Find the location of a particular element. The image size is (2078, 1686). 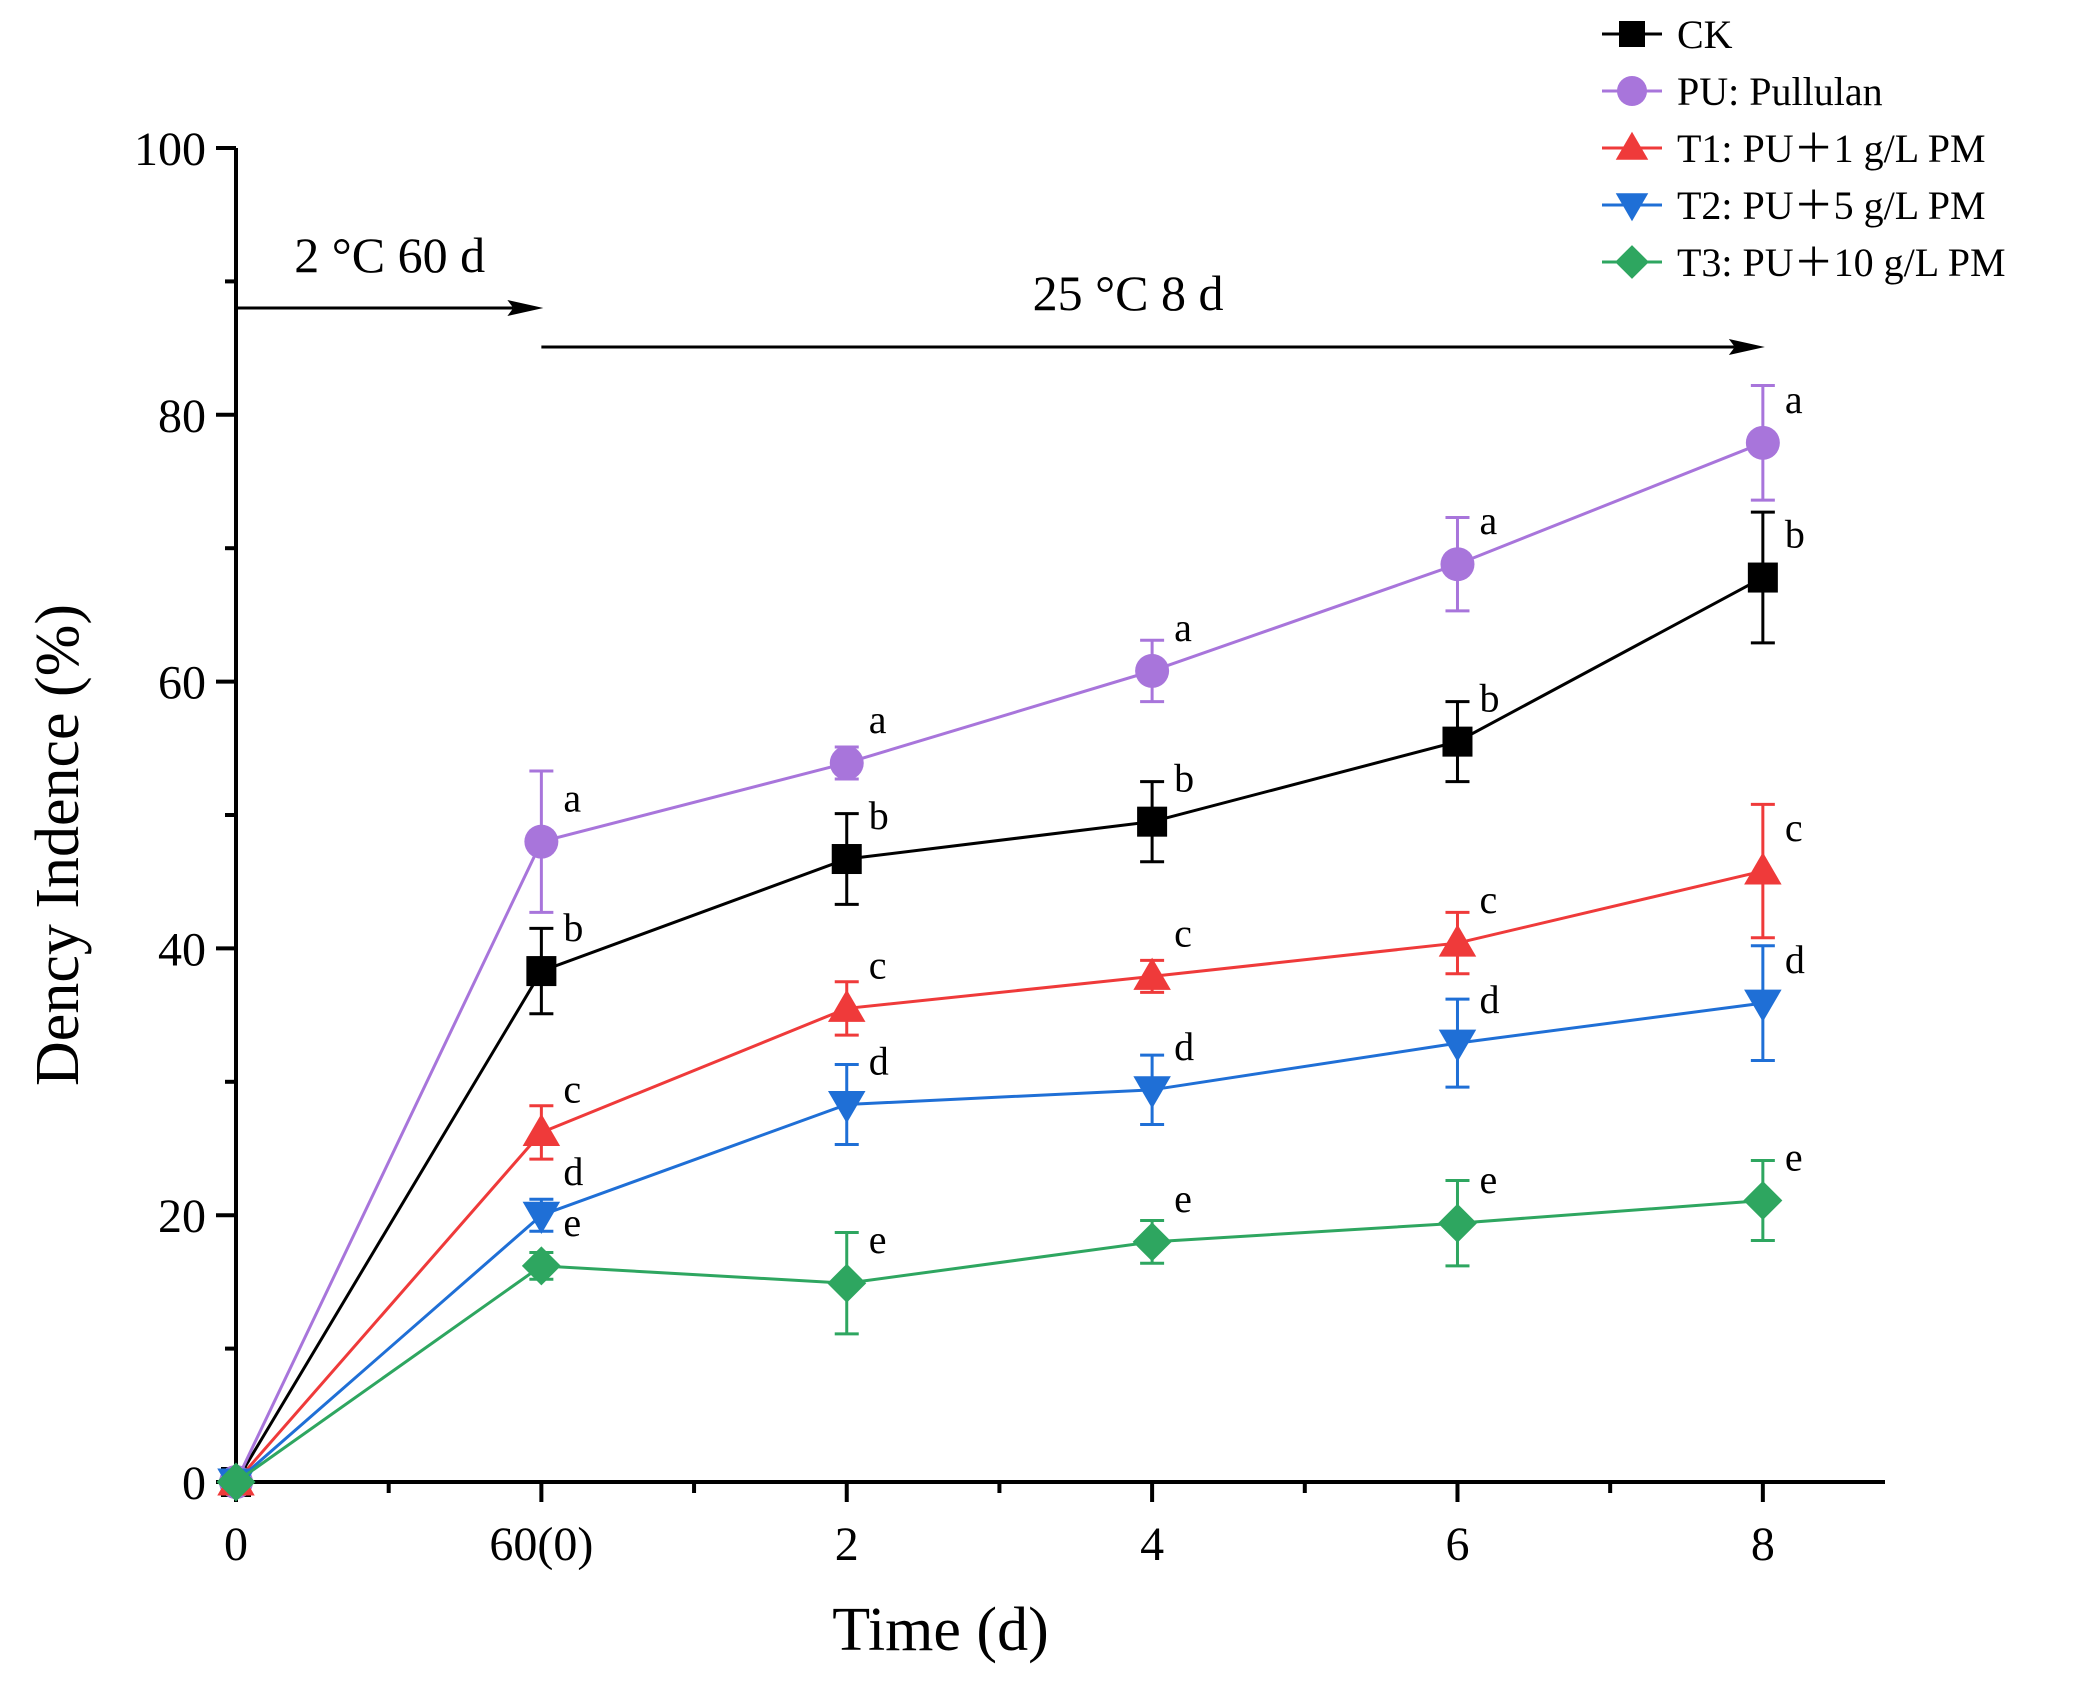

legend-item-5: T3: PU＋10 g/L PM is located at coordinates (1804, 262).